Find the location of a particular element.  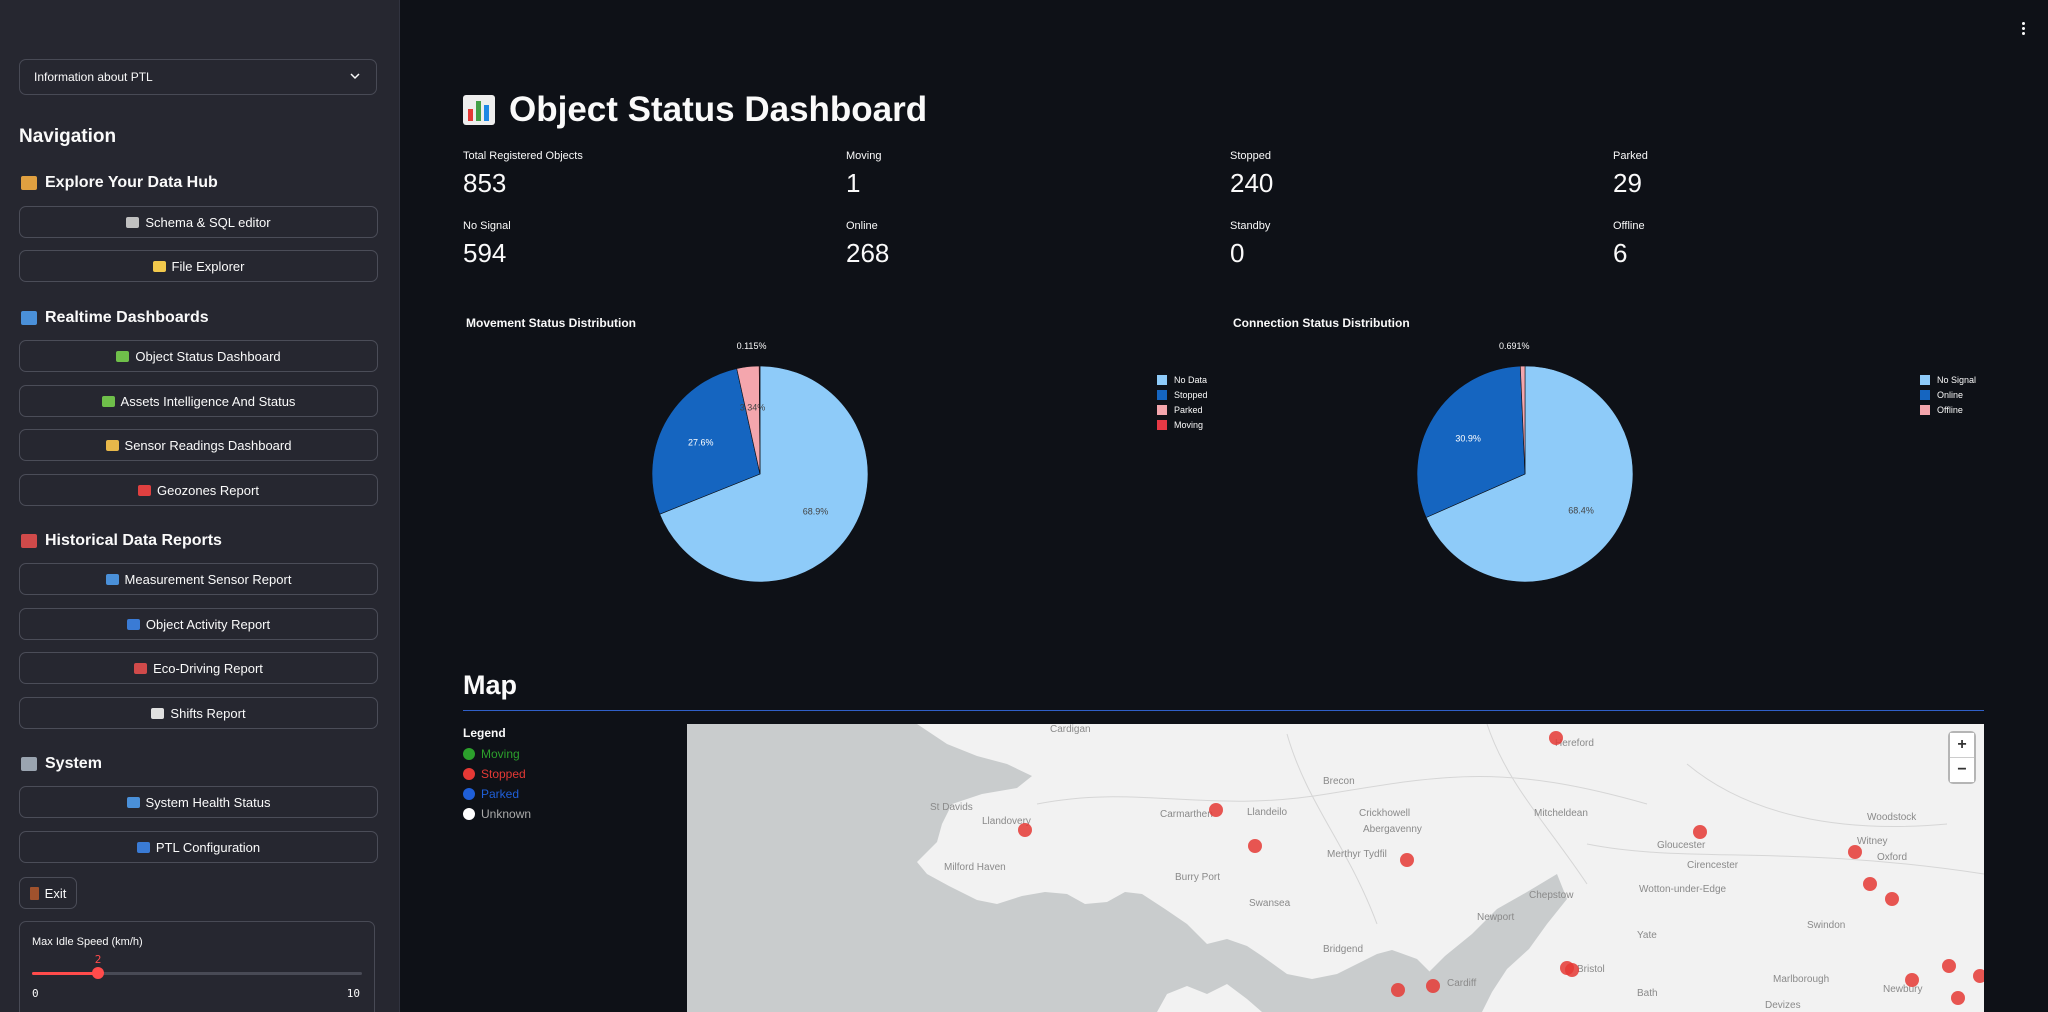

metric-card: No Signal 594 is located at coordinates (487, 244).